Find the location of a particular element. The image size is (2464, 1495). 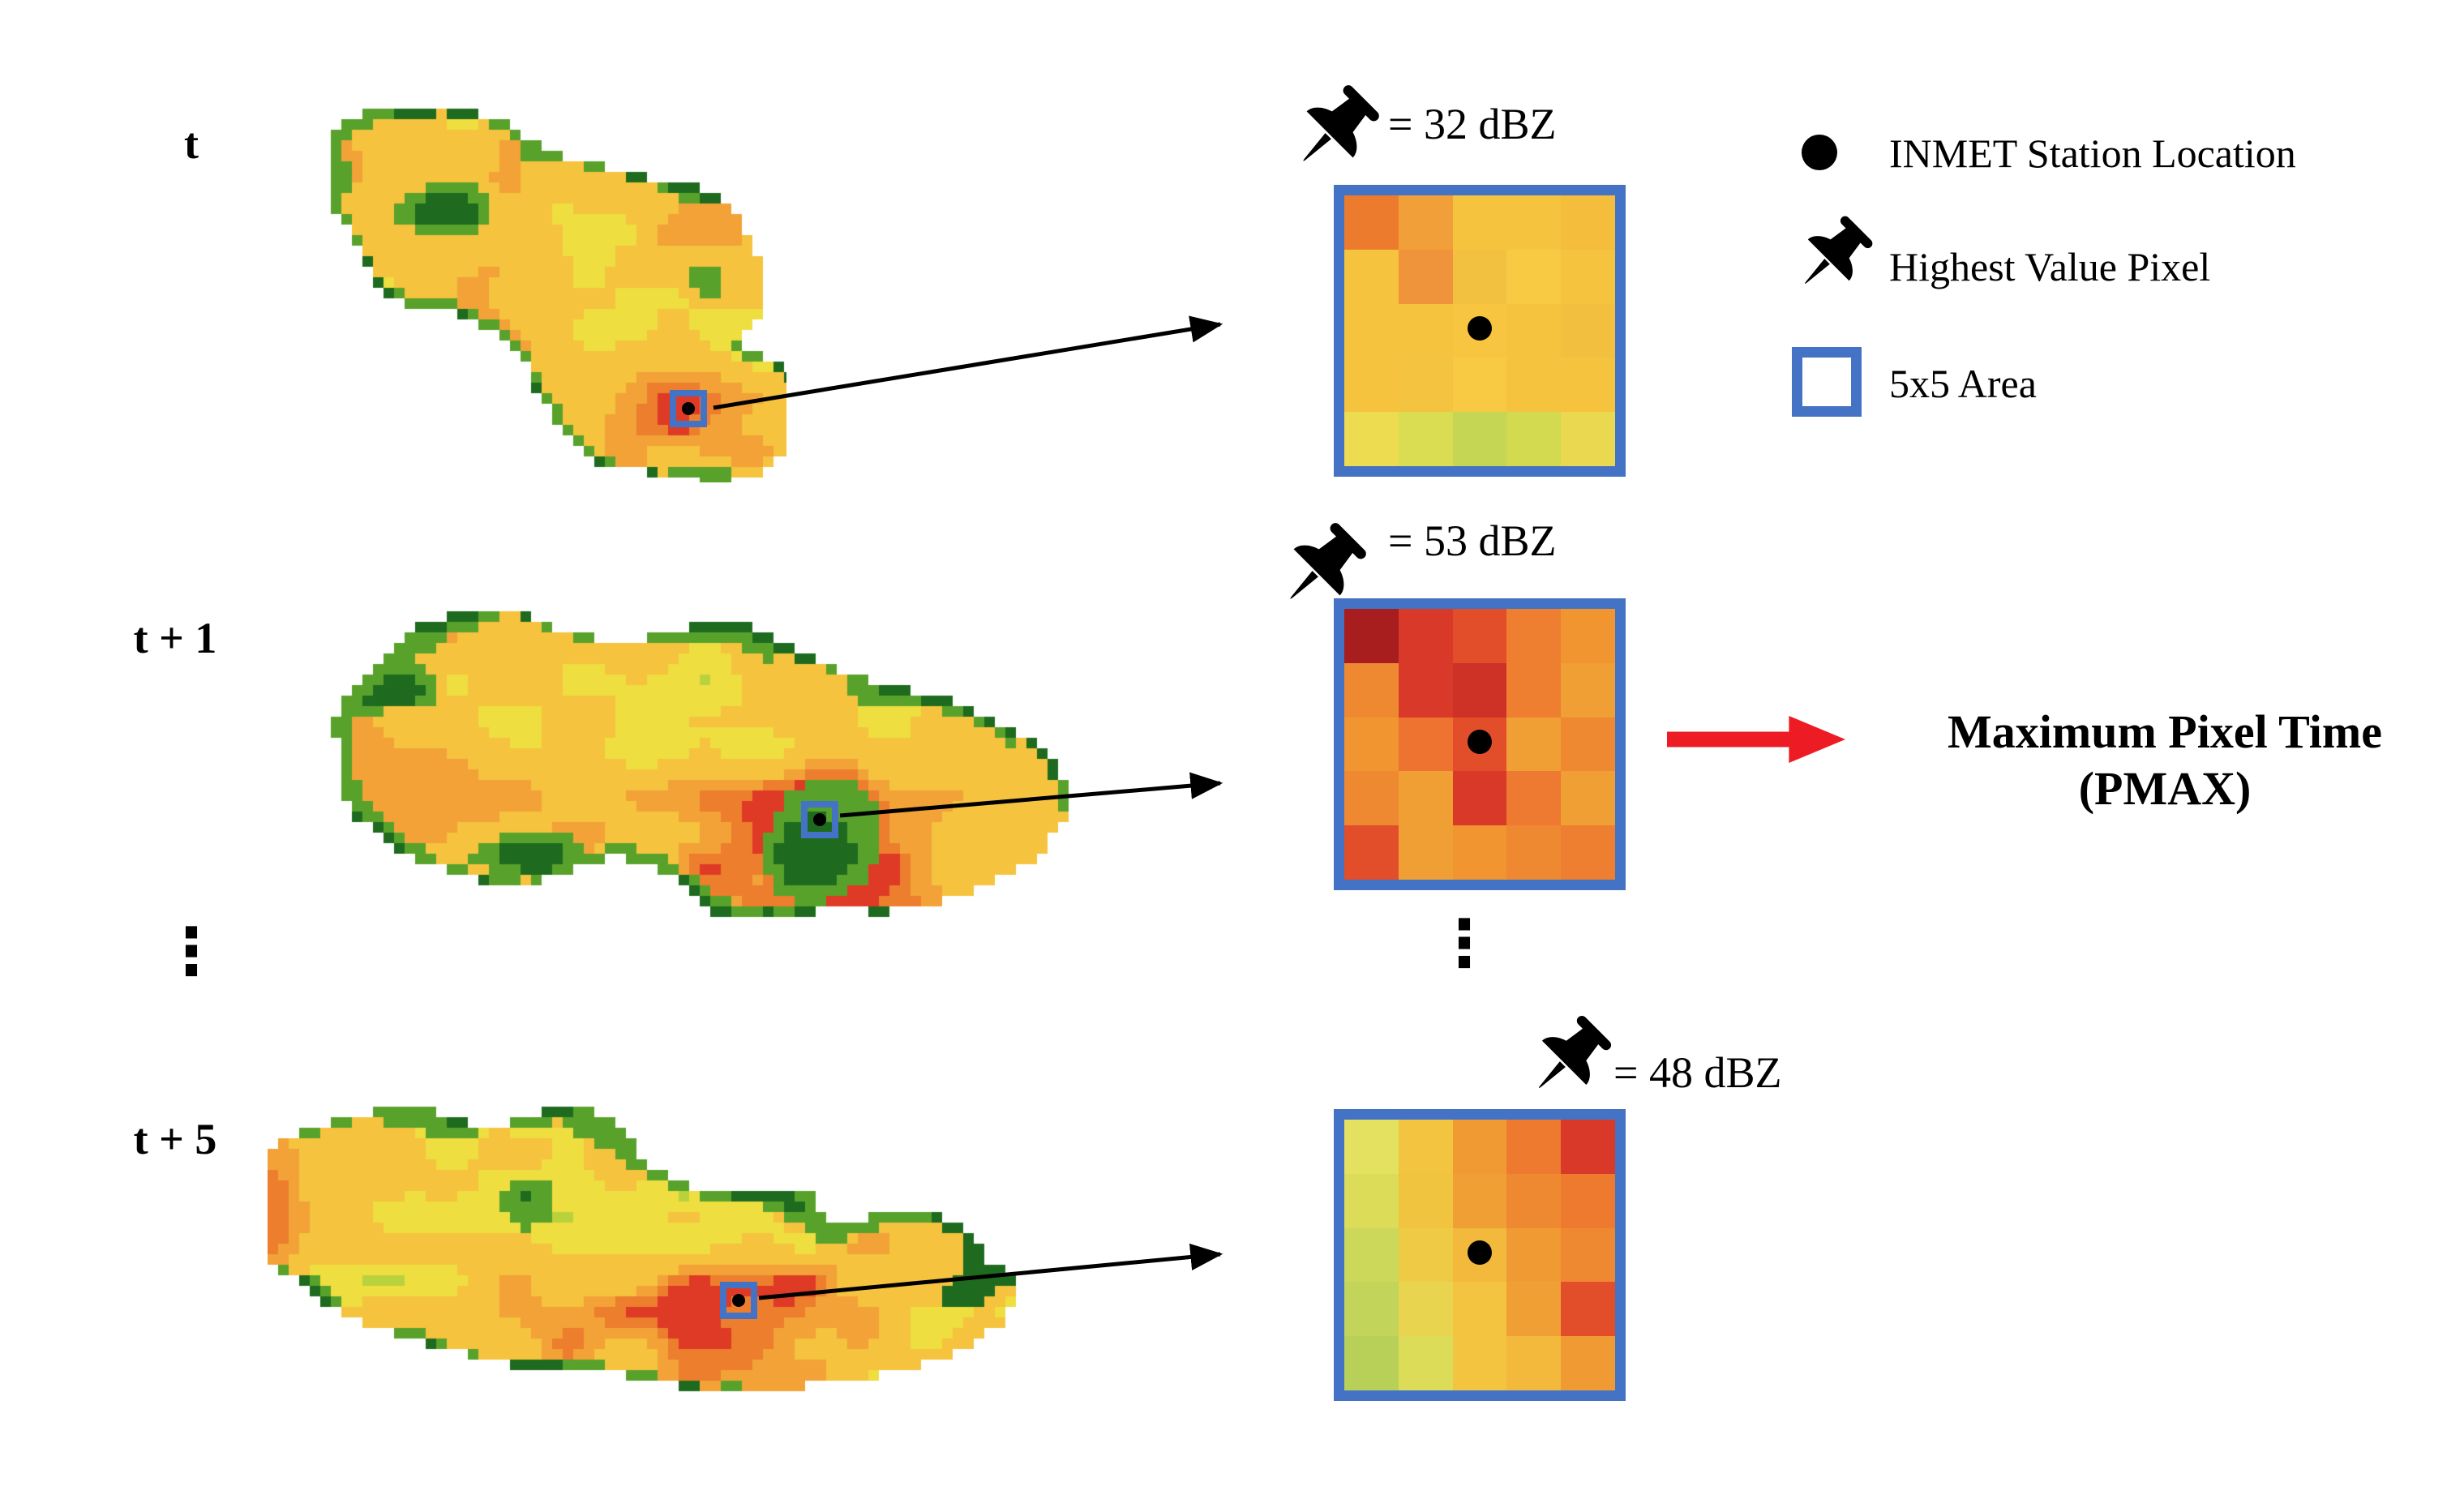

legend-label-area: 5x5 Area is located at coordinates (1963, 383).